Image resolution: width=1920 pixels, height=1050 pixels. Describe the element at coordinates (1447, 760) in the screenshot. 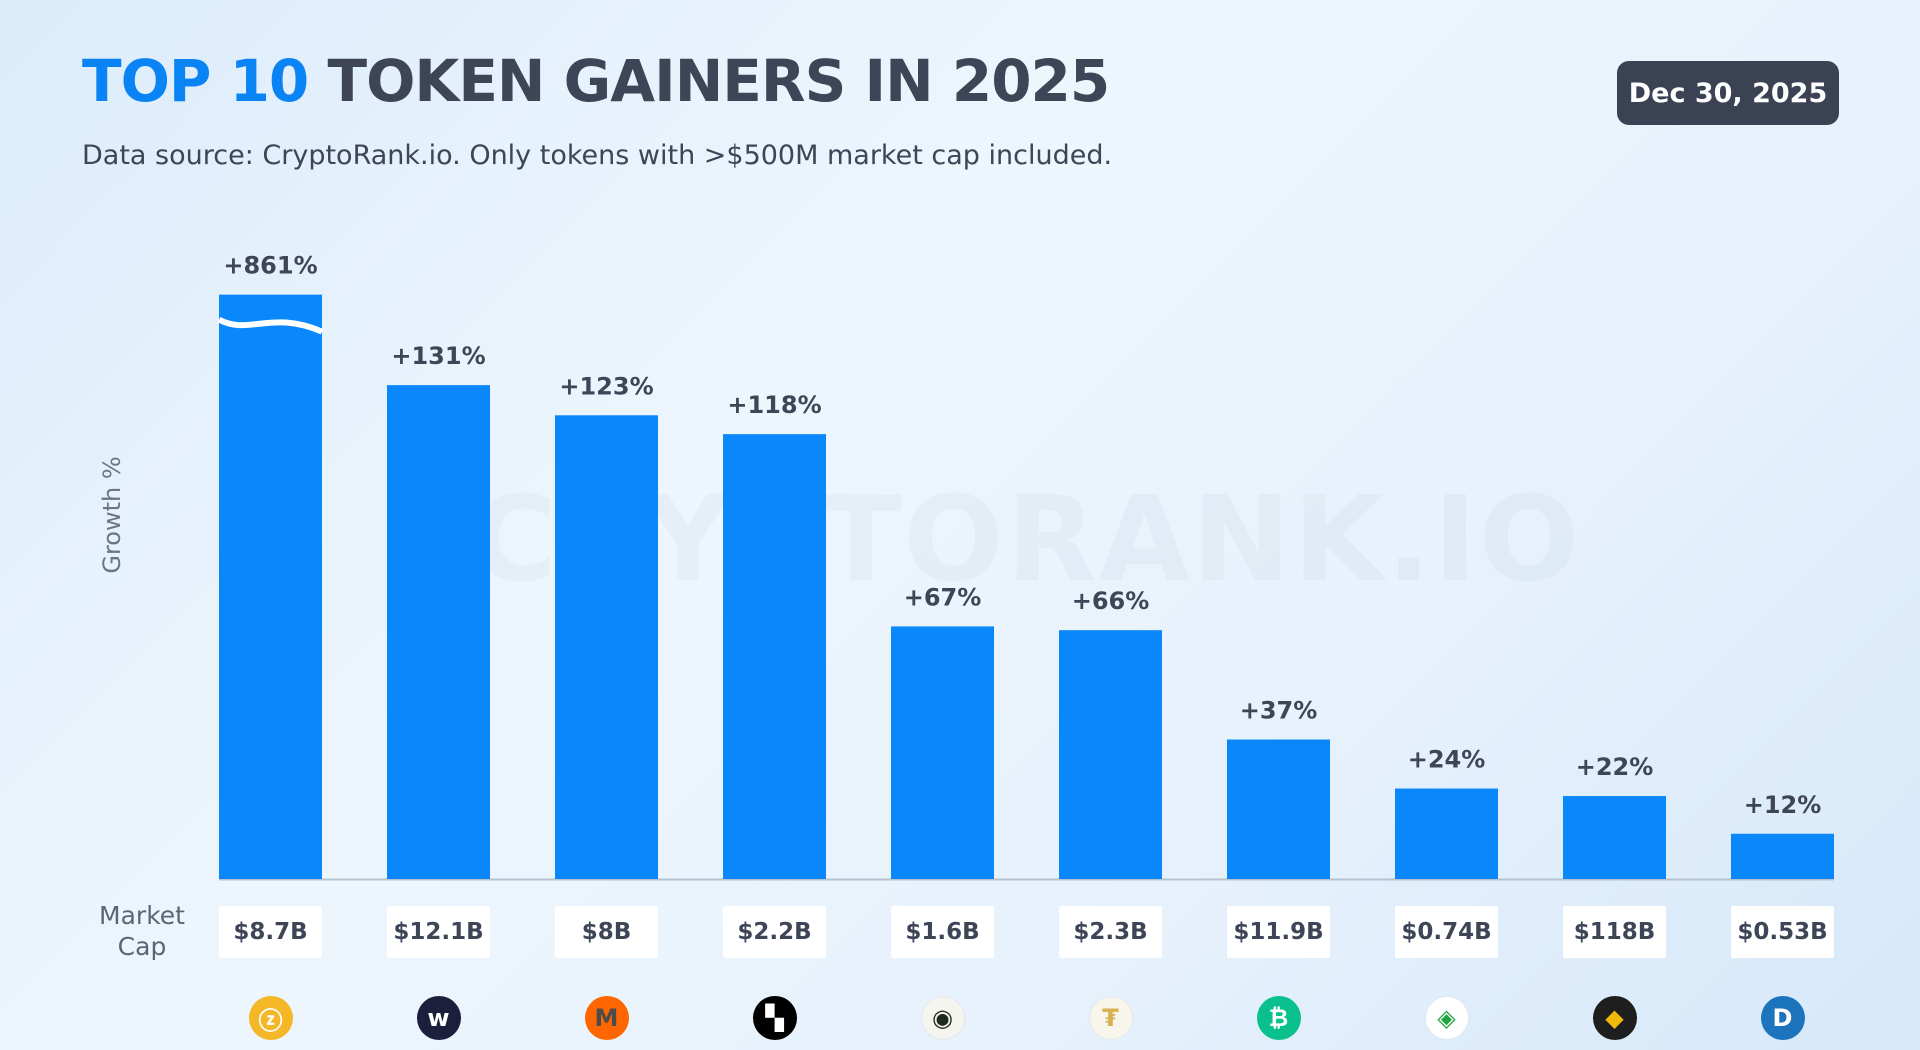

I see `value-label: +24%` at that location.